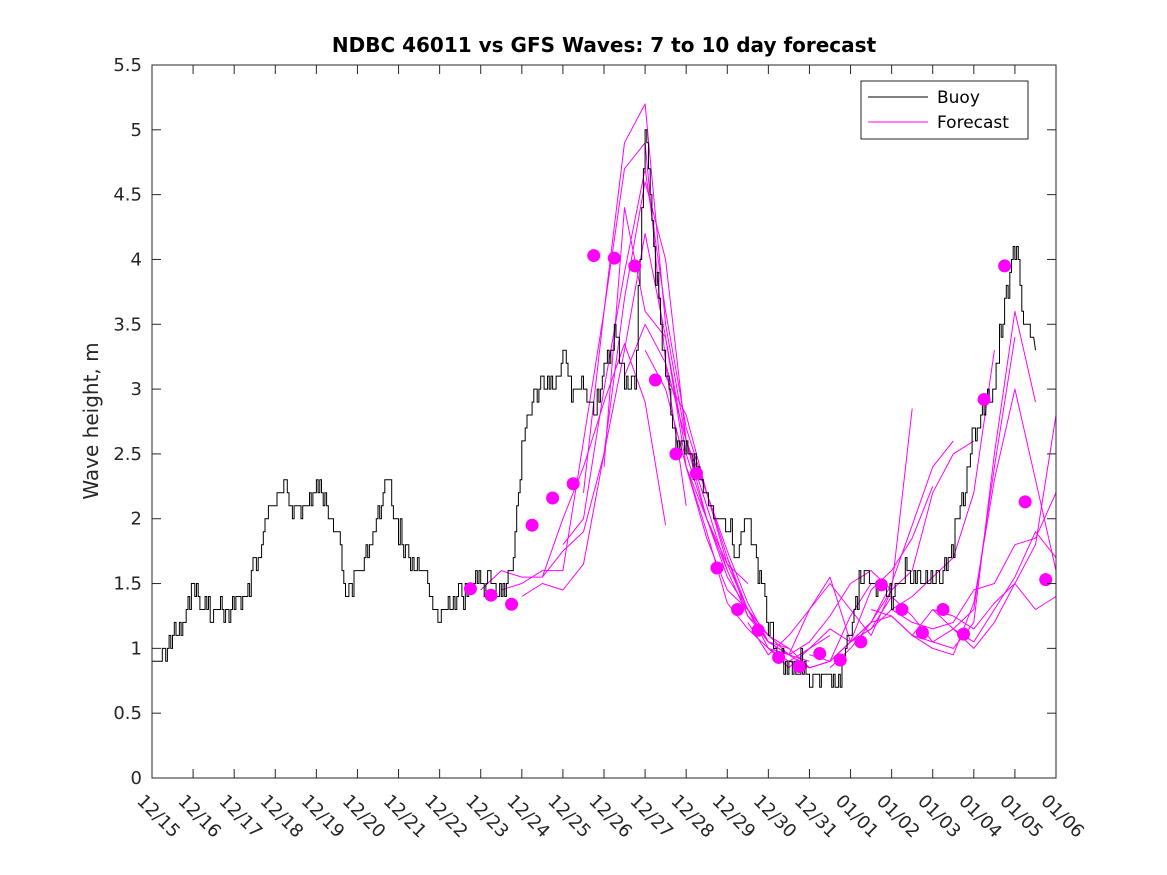  What do you see at coordinates (127, 584) in the screenshot?
I see `y-tick-label: 1.5` at bounding box center [127, 584].